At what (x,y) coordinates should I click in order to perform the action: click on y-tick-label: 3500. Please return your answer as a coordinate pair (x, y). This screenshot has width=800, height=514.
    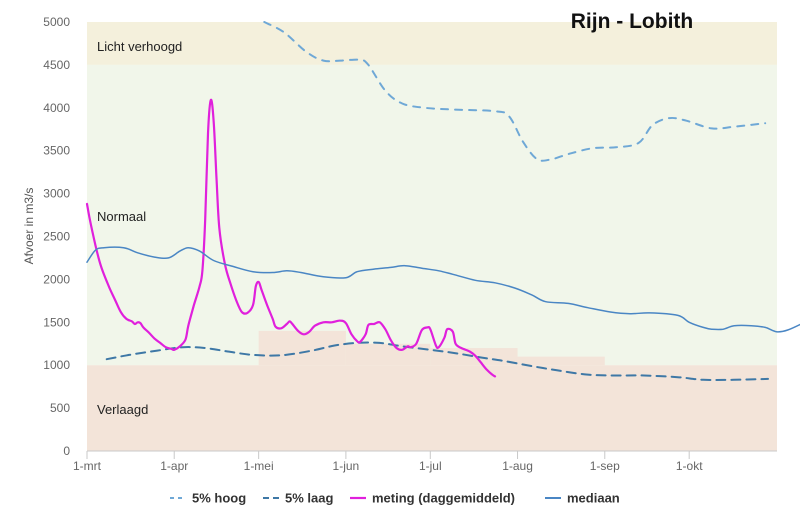
    Looking at the image, I should click on (56, 151).